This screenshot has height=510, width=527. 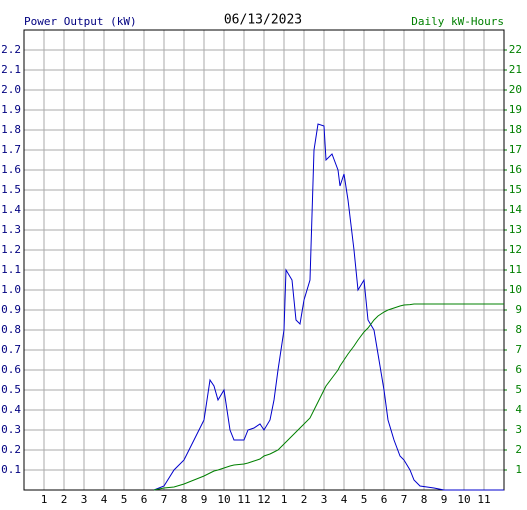 What do you see at coordinates (515, 49) in the screenshot?
I see `y2-tick-label: 22` at bounding box center [515, 49].